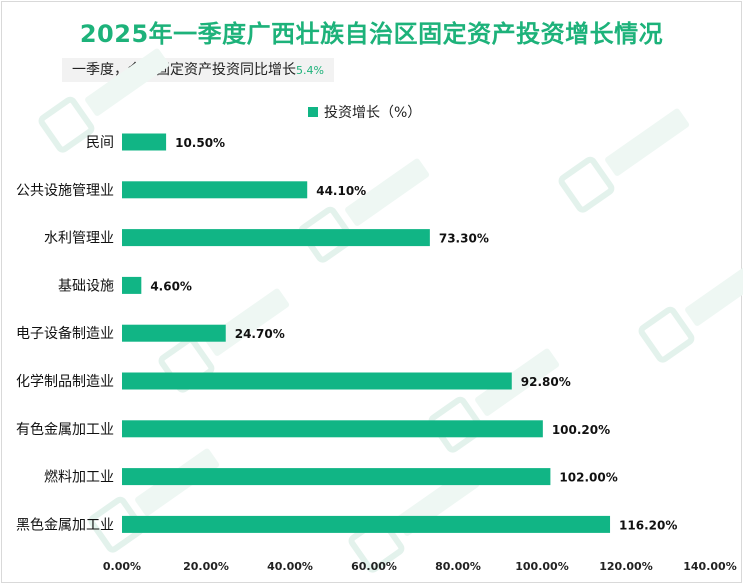  Describe the element at coordinates (546, 382) in the screenshot. I see `data-label: 92.80%` at that location.